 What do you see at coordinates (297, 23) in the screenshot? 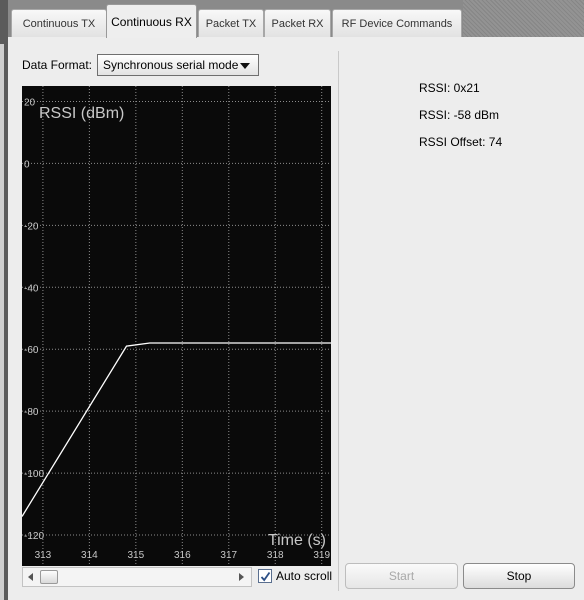
I see `tab-packet-rx: Packet RX` at bounding box center [297, 23].